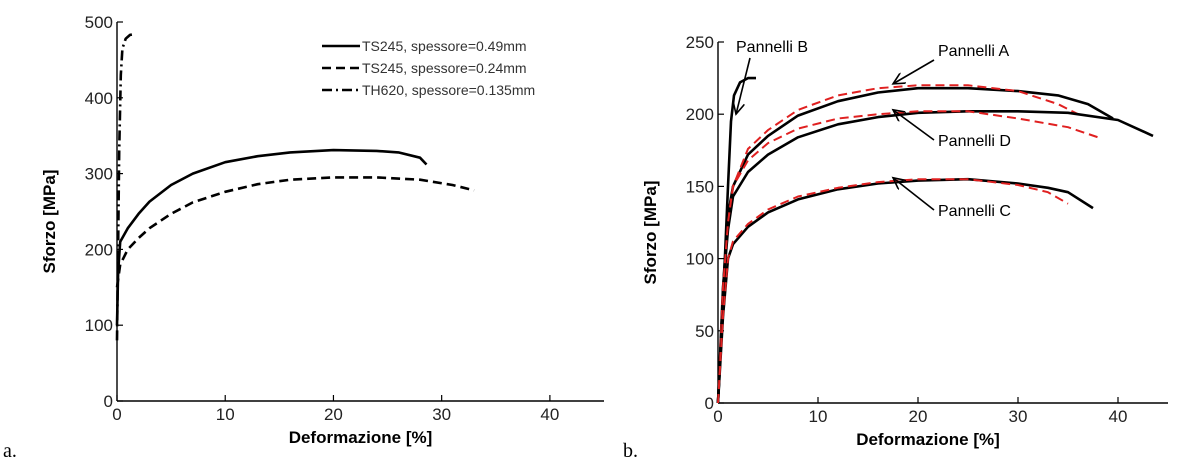  Describe the element at coordinates (444, 68) in the screenshot. I see `legend-entry: TS245, spessore=0.24mm` at that location.